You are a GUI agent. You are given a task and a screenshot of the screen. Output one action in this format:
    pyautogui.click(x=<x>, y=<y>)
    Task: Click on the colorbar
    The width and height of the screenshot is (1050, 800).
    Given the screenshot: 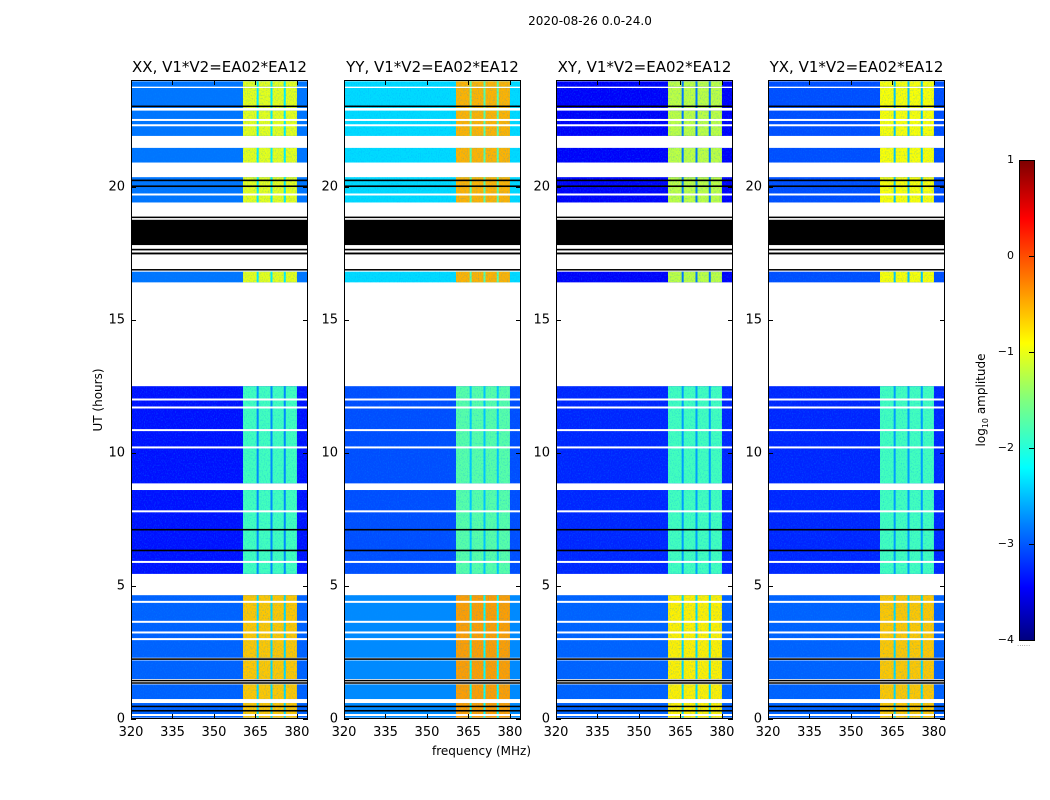 What is the action you would take?
    pyautogui.click(x=1027, y=400)
    